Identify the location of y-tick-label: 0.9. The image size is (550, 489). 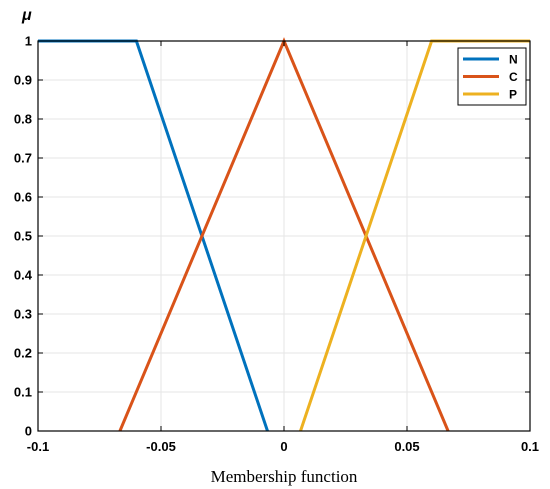
(23, 80).